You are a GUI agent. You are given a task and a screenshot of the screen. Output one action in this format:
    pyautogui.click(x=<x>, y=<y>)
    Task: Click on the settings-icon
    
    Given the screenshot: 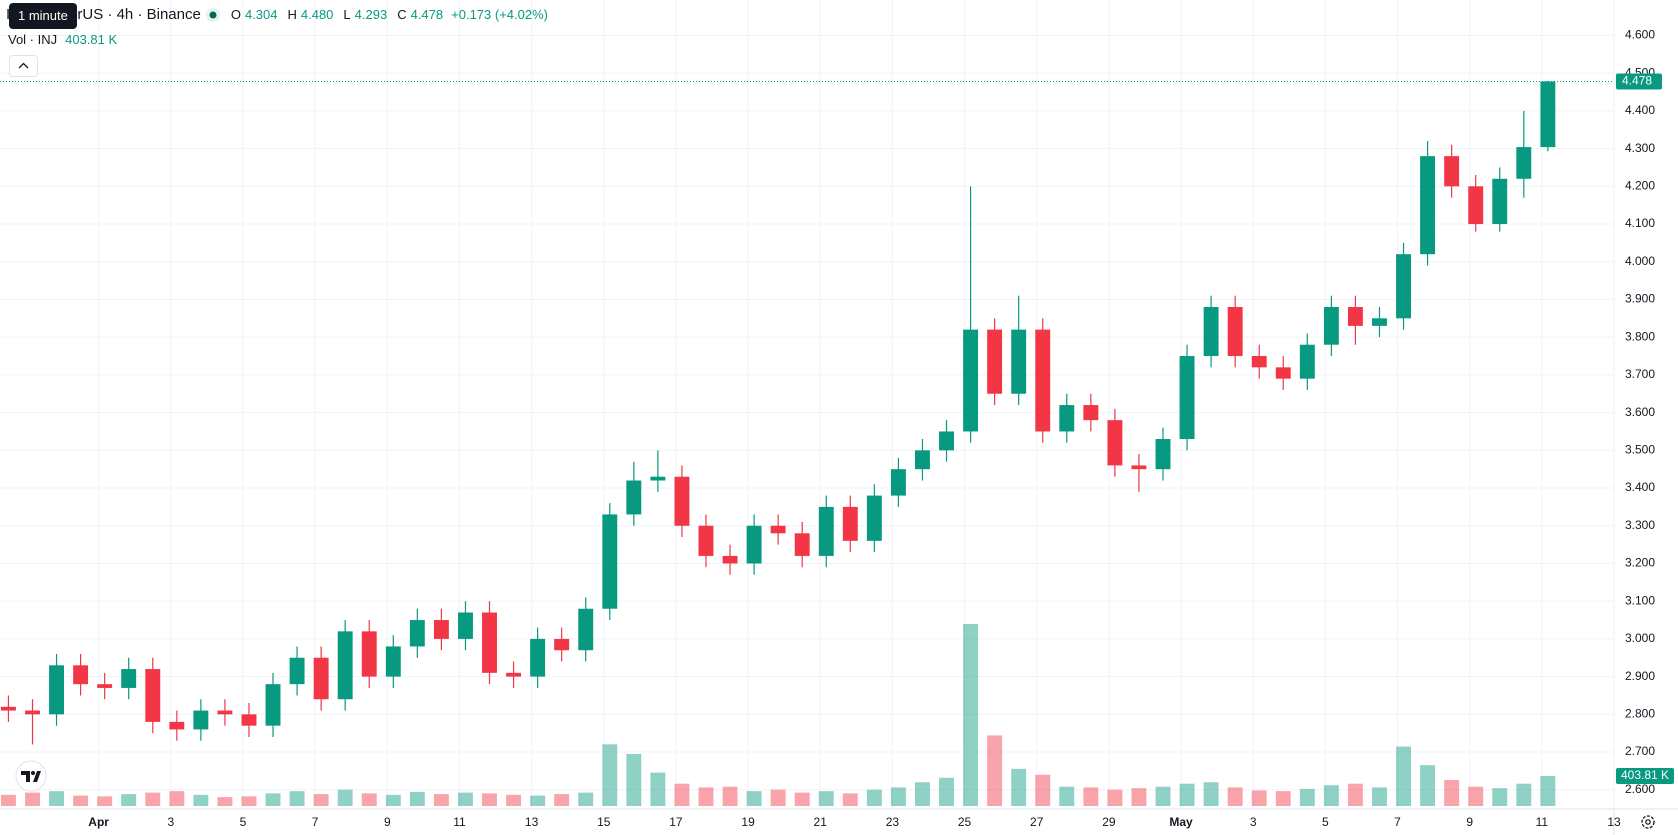 What is the action you would take?
    pyautogui.click(x=1648, y=822)
    